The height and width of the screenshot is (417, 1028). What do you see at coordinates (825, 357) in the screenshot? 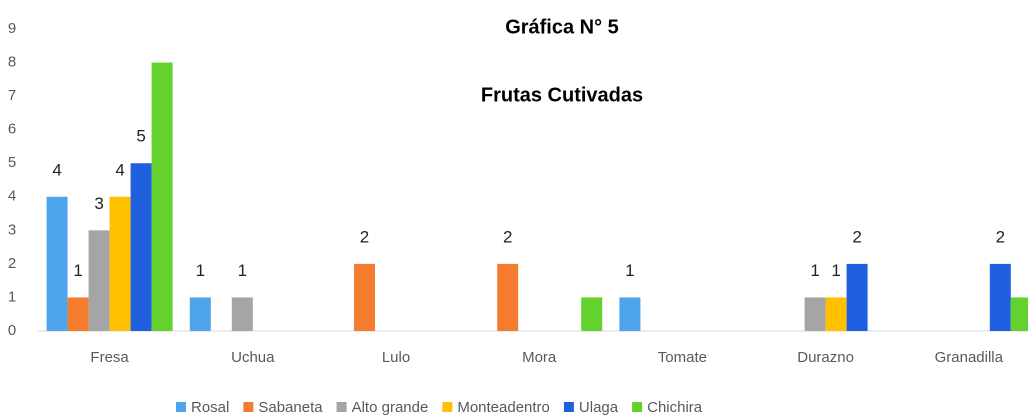
I see `x-tick-label: Durazno` at bounding box center [825, 357].